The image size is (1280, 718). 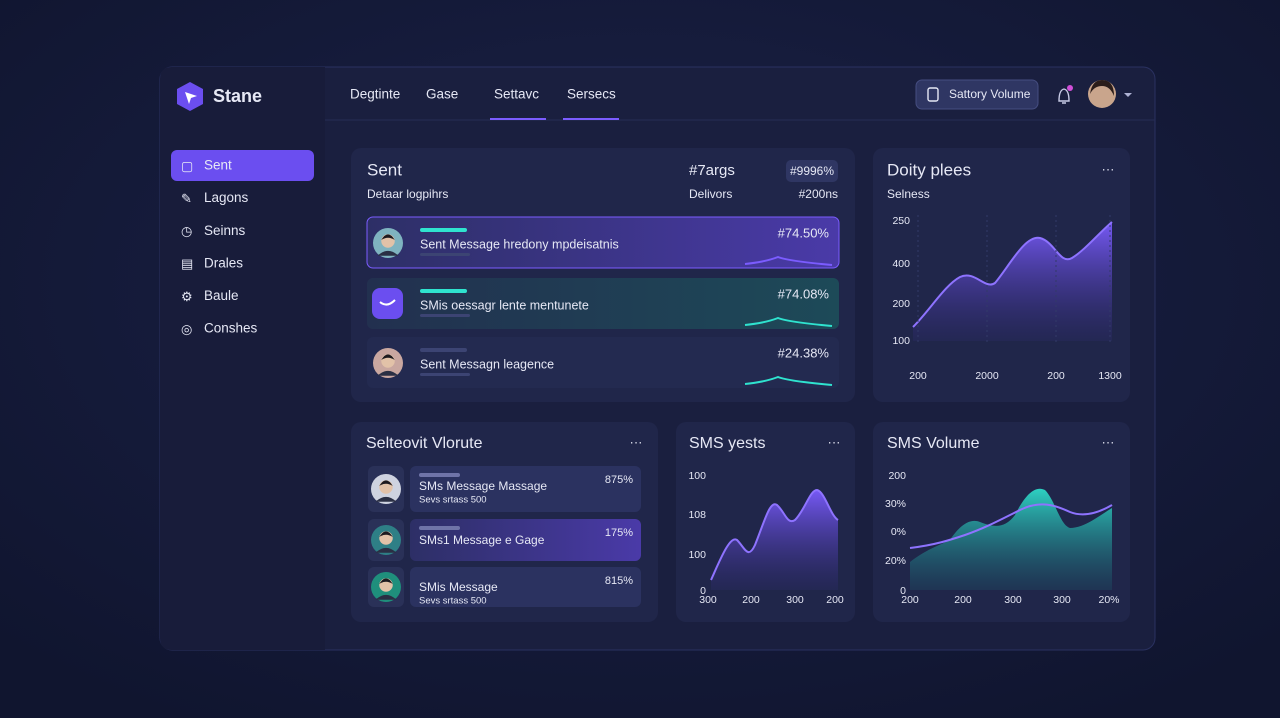 I want to click on badge-label: #9996%, so click(x=812, y=171).